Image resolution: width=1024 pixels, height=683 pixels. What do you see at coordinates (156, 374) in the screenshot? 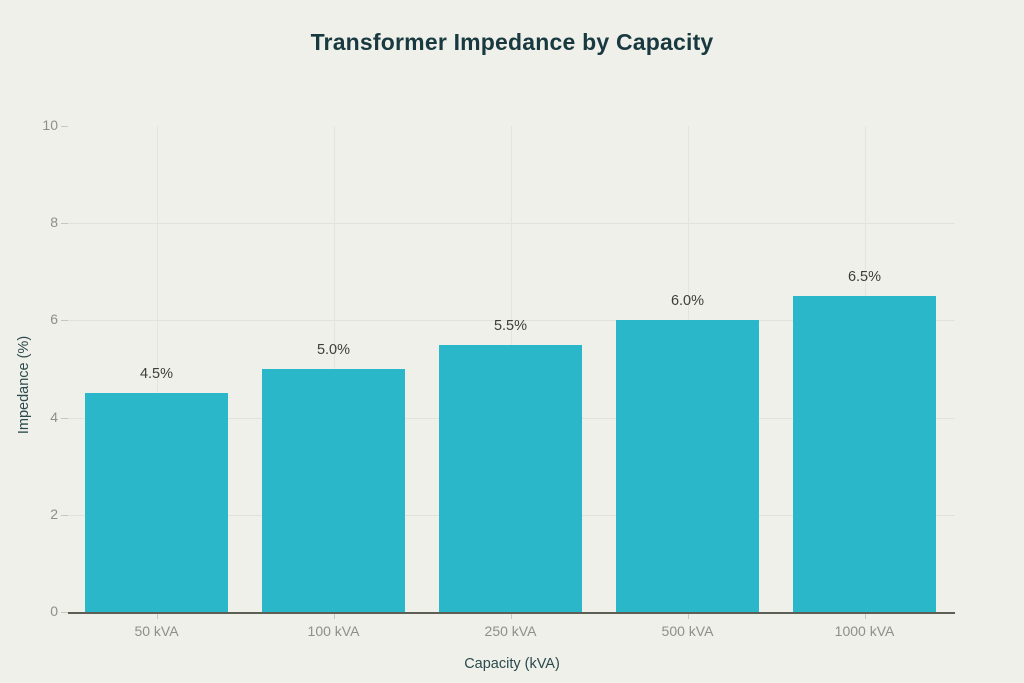
I see `bar-value-label: 4.5%` at bounding box center [156, 374].